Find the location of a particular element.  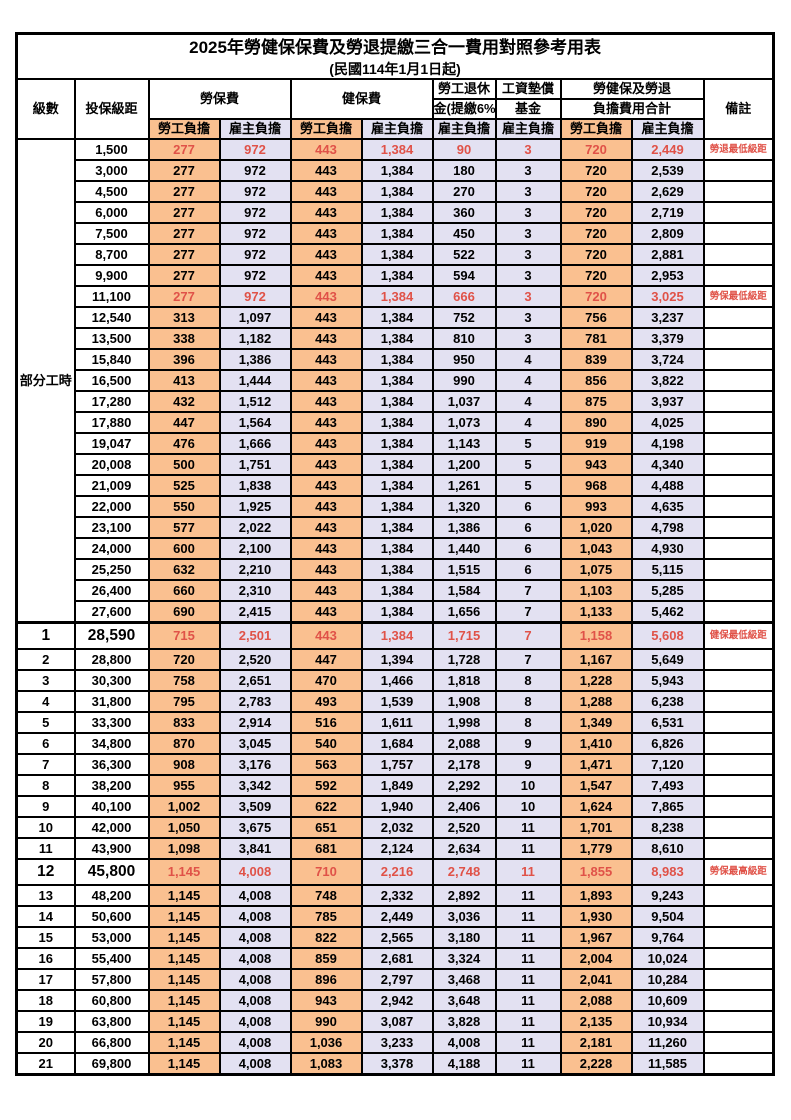

table-row: 15,840 396 1,386 443 1,384 950 4 839 3,724 is located at coordinates (396, 360).